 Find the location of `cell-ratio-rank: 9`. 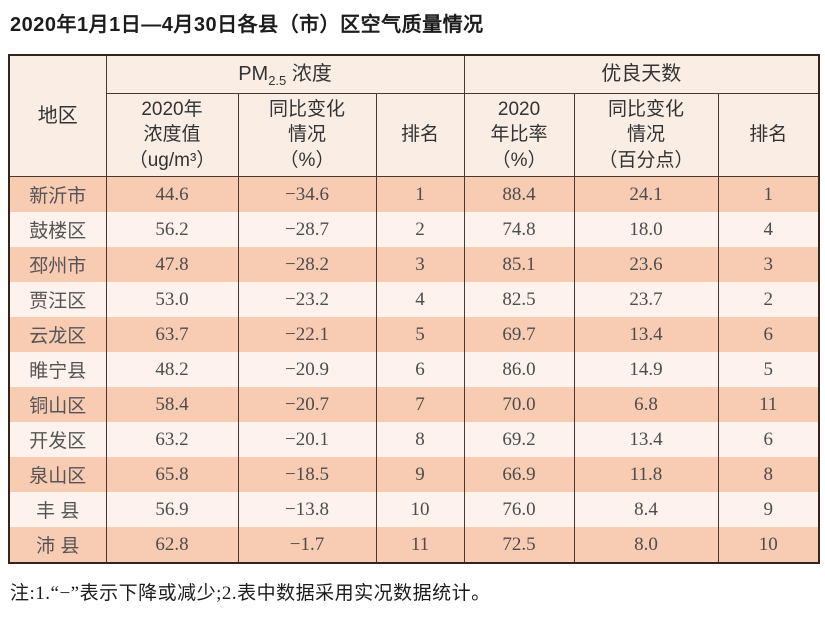

cell-ratio-rank: 9 is located at coordinates (768, 509).